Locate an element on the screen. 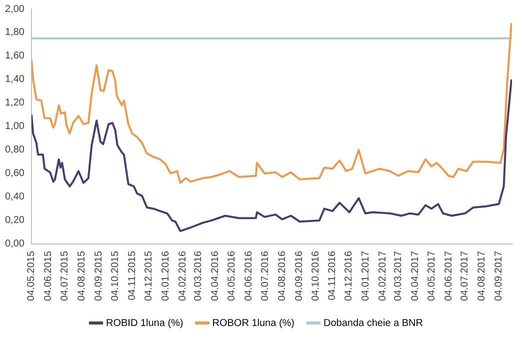  x-tick-label: 04.06.2017 is located at coordinates (448, 276).